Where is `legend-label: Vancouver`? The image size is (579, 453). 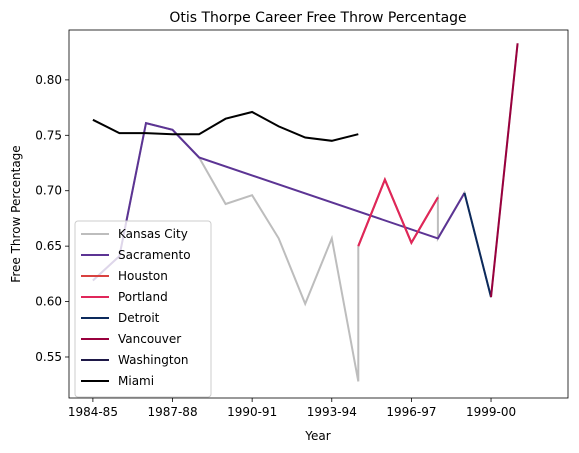 legend-label: Vancouver is located at coordinates (149, 339).